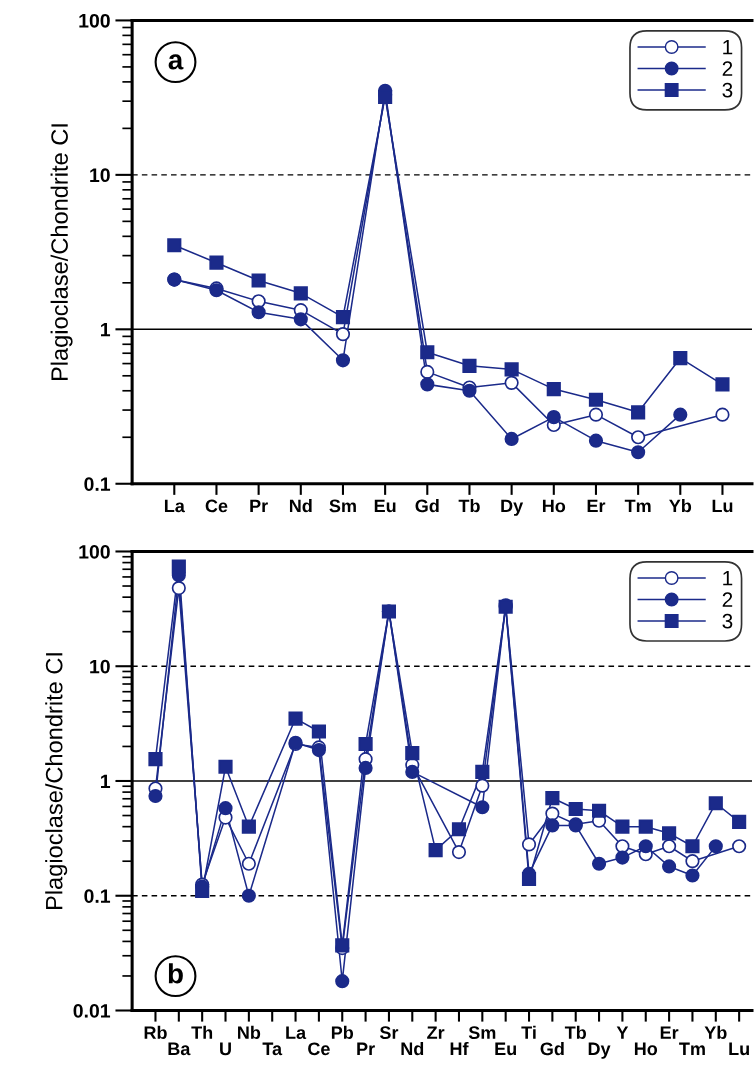  I want to click on x-tick-label: Pb, so click(342, 1032).